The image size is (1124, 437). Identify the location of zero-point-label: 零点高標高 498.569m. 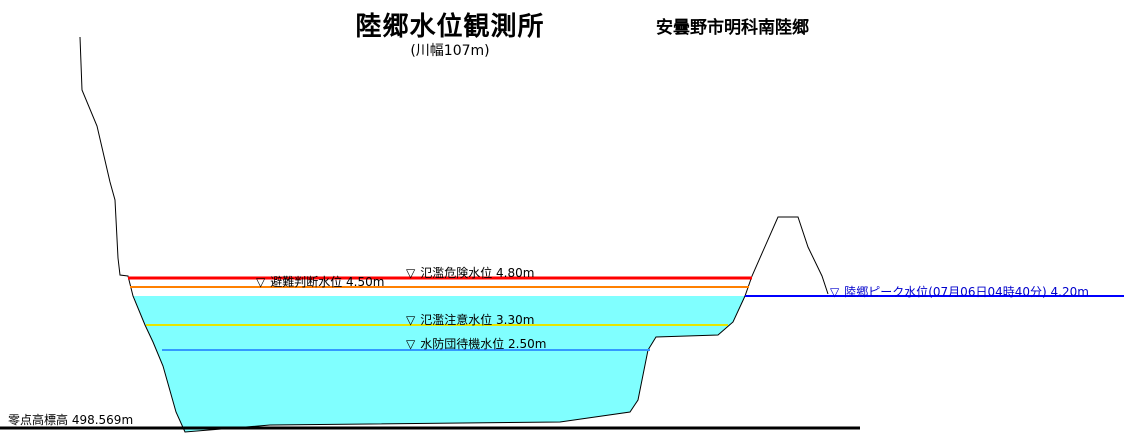
(71, 420).